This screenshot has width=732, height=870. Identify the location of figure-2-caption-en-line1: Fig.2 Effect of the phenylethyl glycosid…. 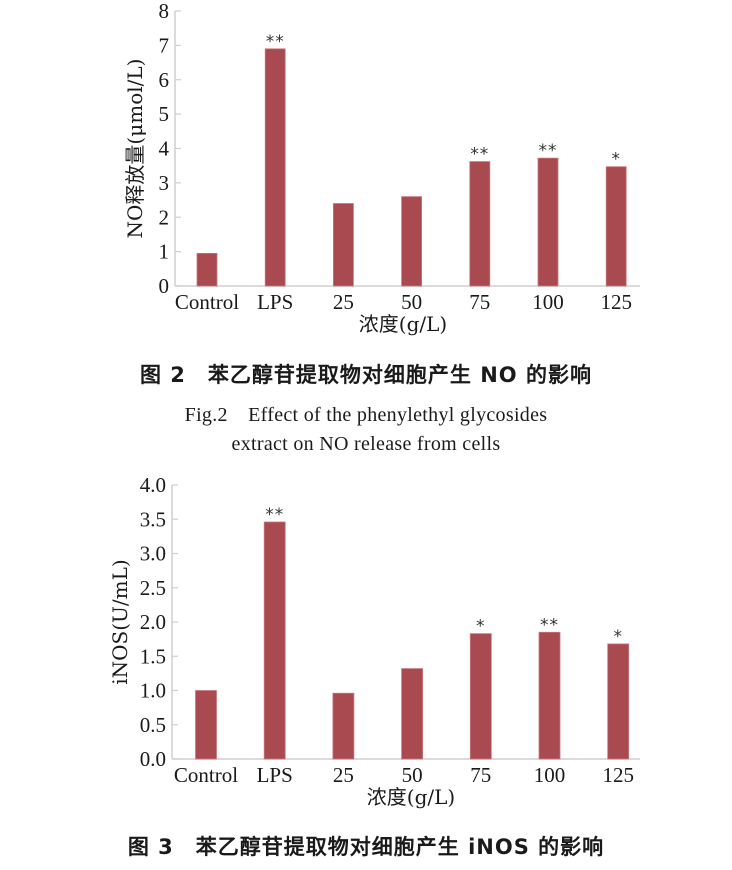
(366, 415).